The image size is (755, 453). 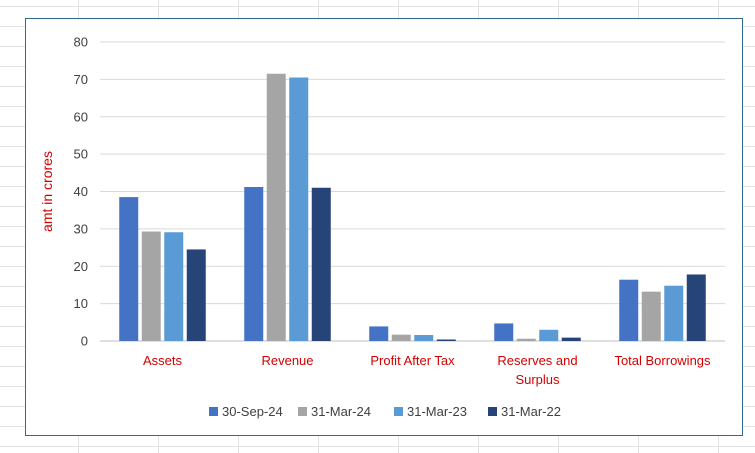 I want to click on x-category-label: Revenue, so click(x=287, y=360).